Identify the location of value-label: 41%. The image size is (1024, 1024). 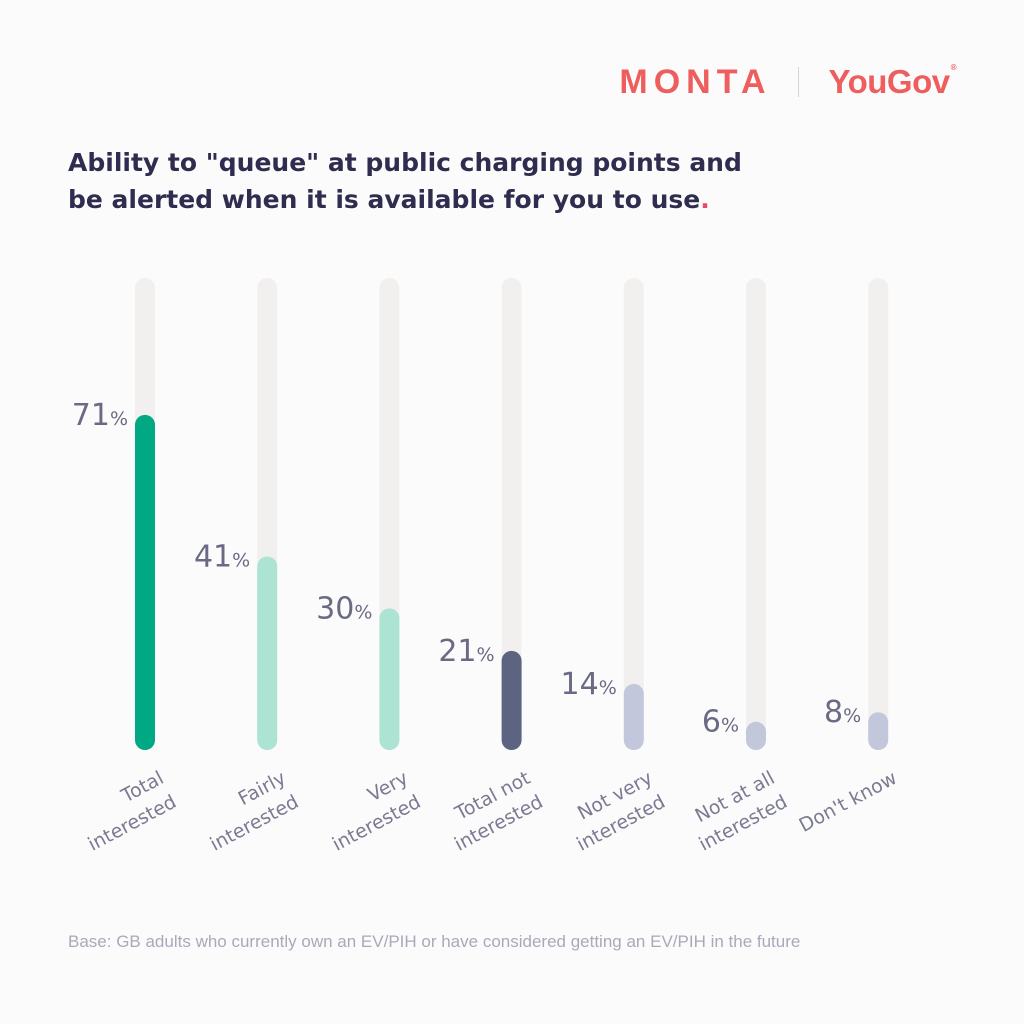
(222, 556).